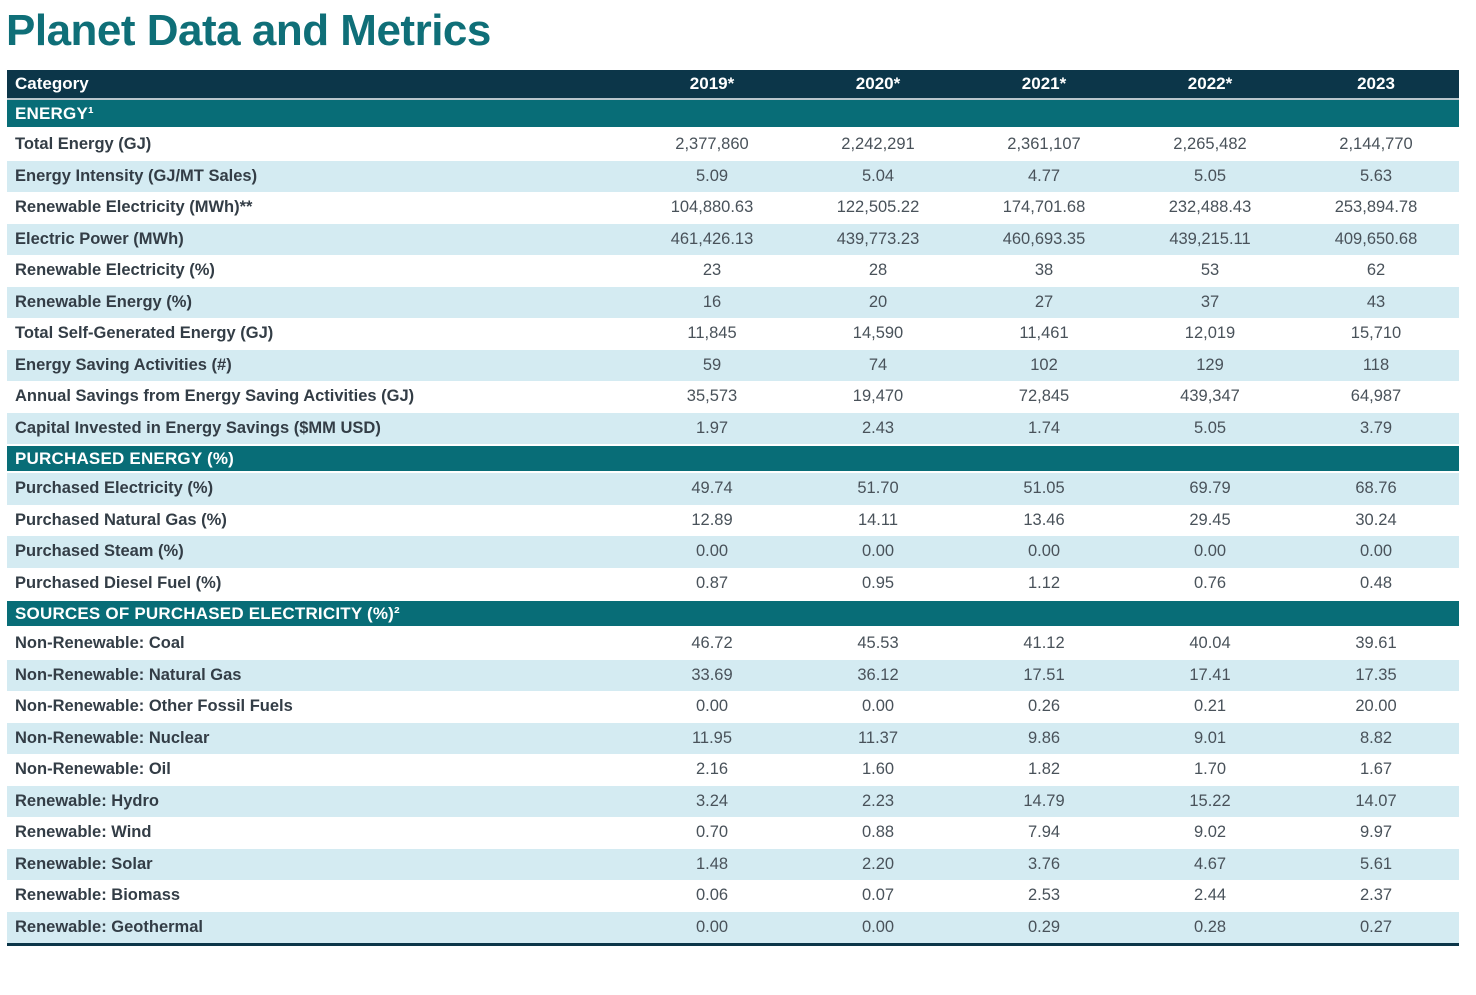  Describe the element at coordinates (1376, 737) in the screenshot. I see `cell-value: 8.82` at that location.